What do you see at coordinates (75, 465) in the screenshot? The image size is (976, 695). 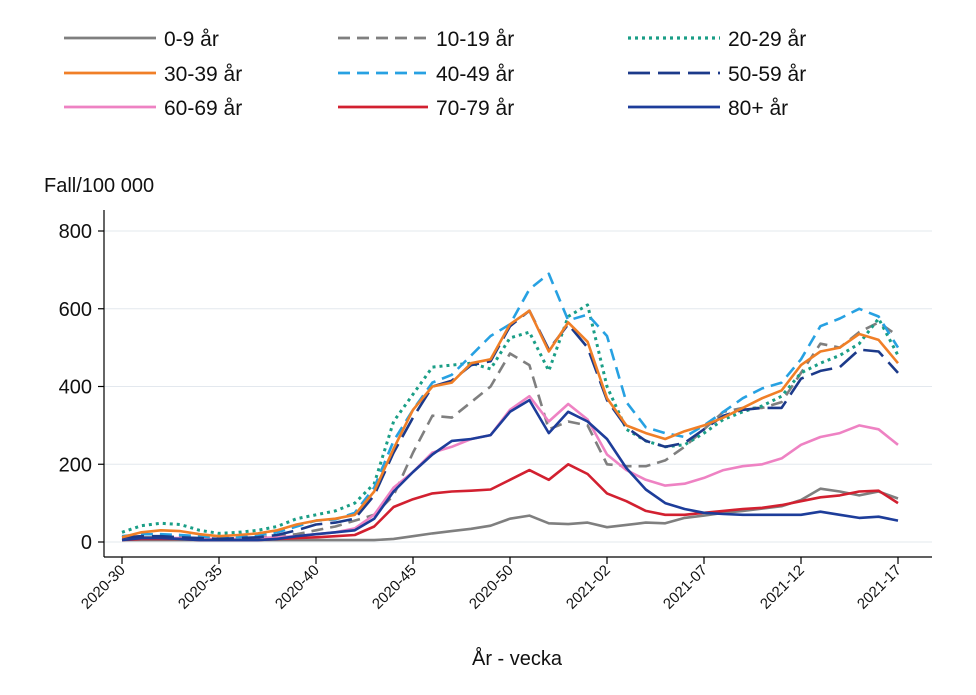 I see `y-tick-label-200: 200` at bounding box center [75, 465].